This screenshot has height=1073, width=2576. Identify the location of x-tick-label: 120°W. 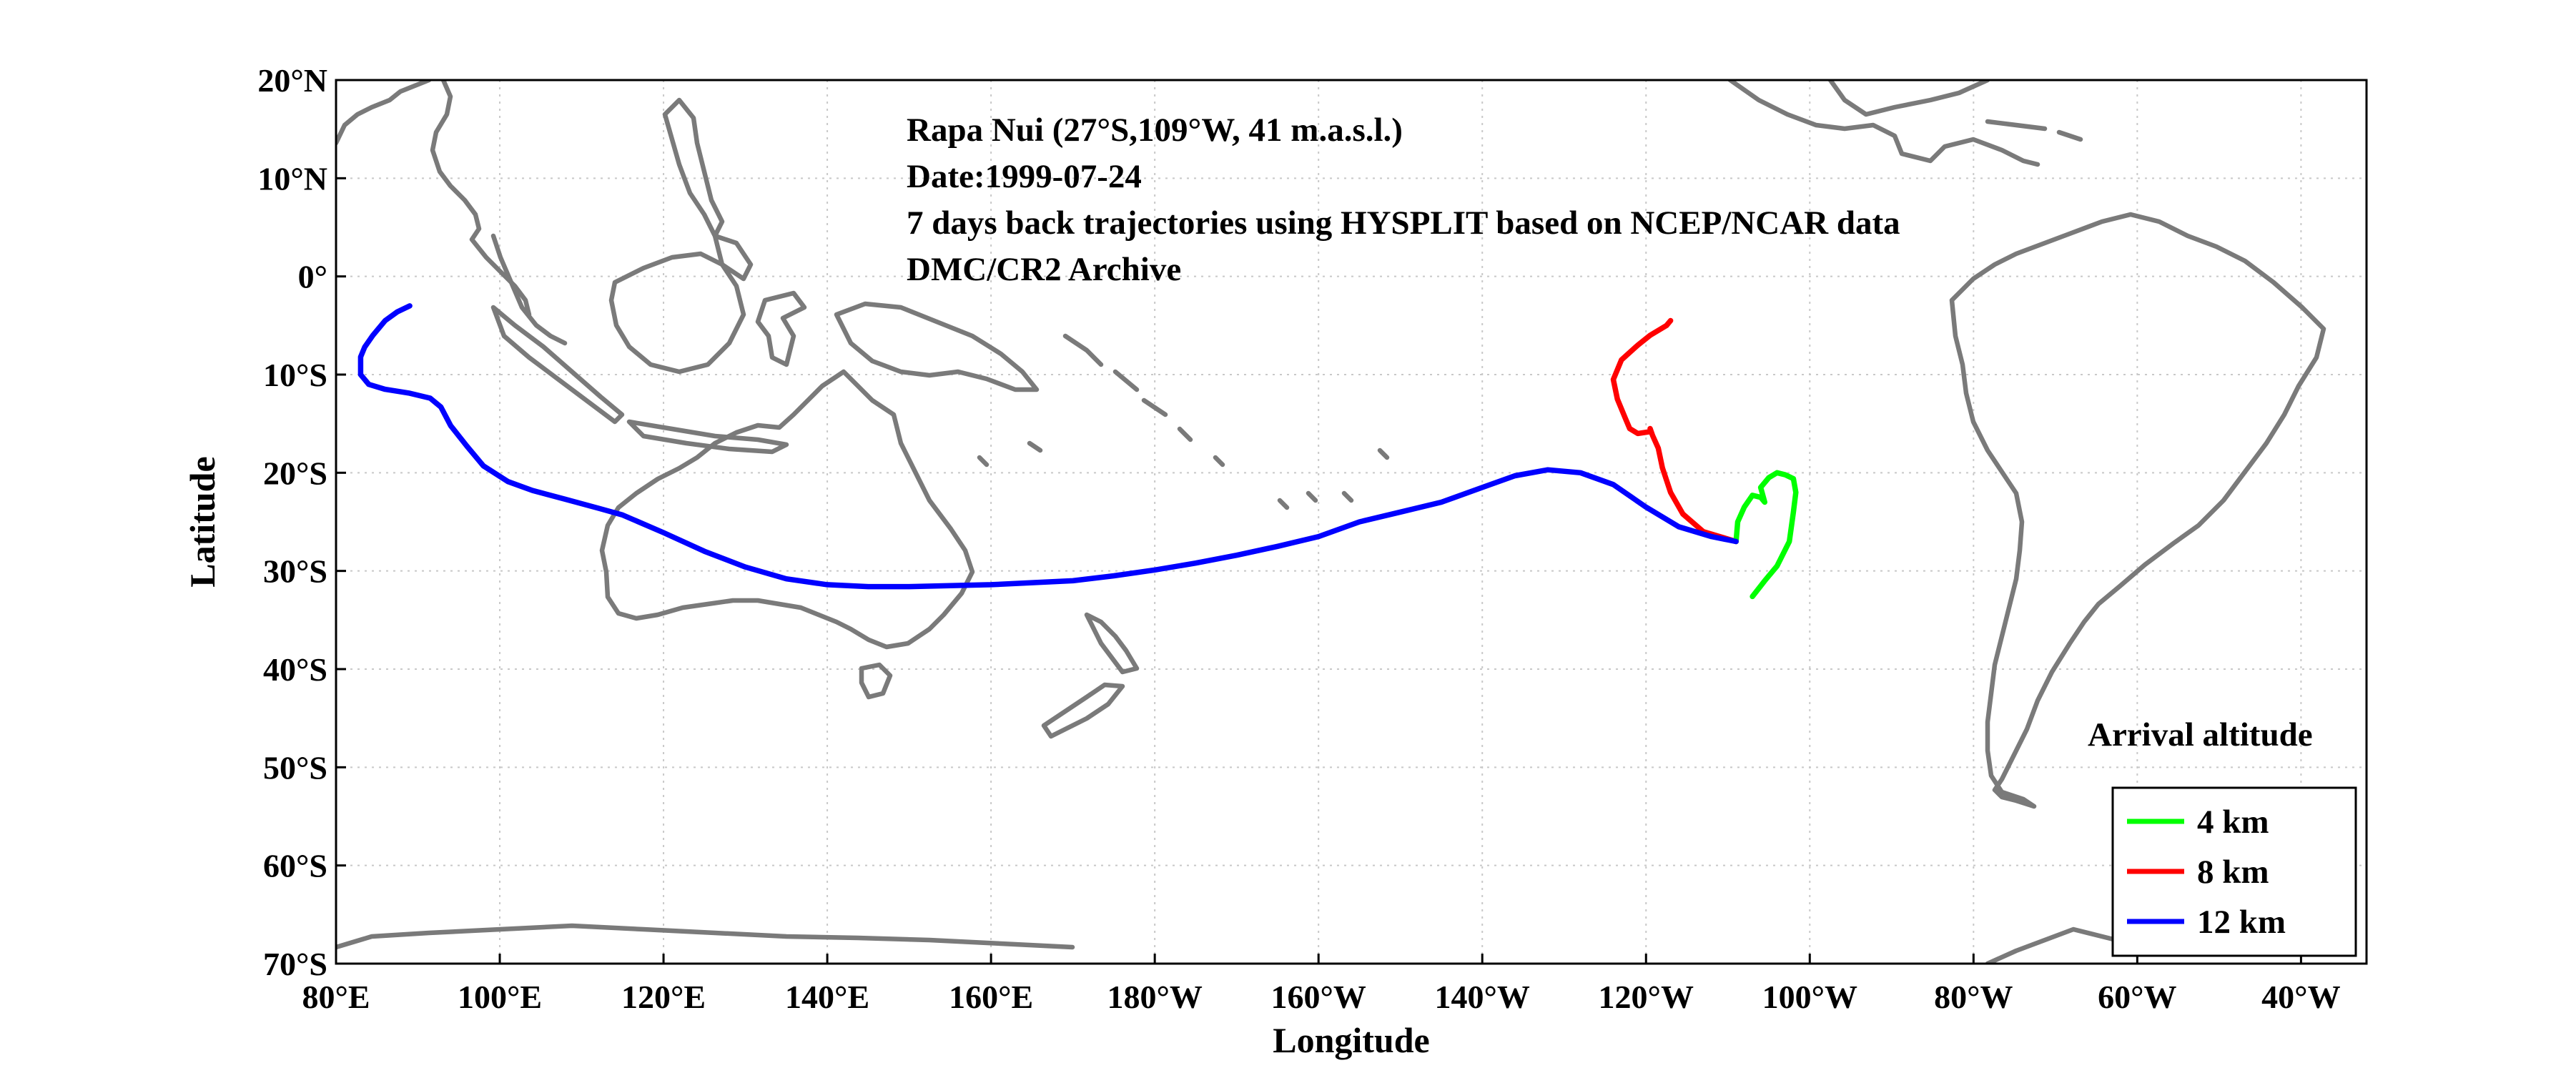
(1646, 997).